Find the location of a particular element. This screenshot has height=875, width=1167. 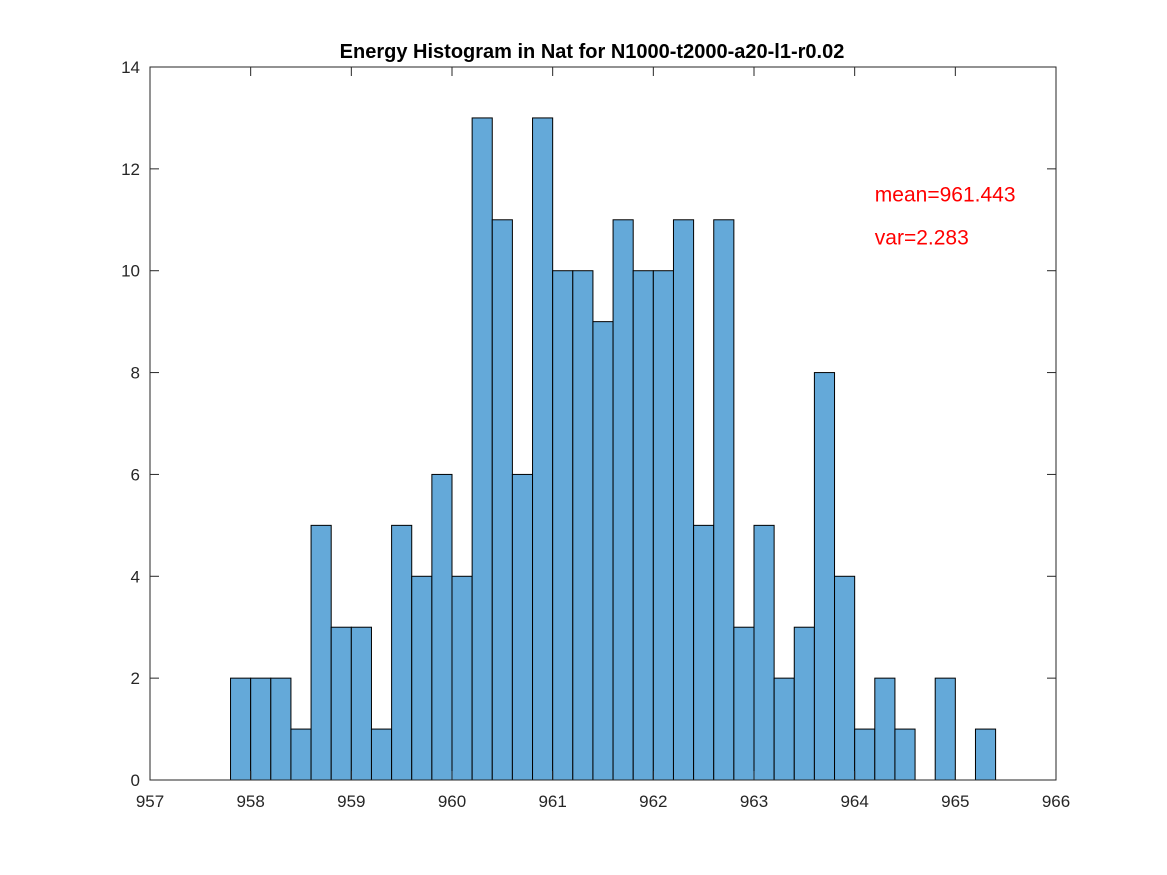

x-tick-label: 961 is located at coordinates (552, 801).